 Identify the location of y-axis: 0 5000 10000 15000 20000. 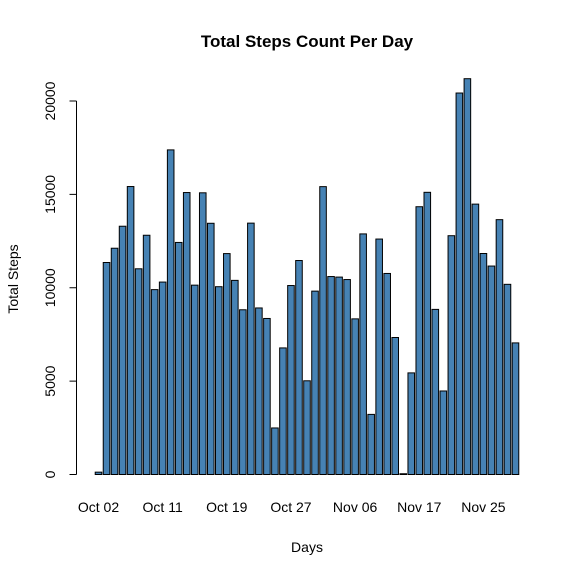
(59, 279).